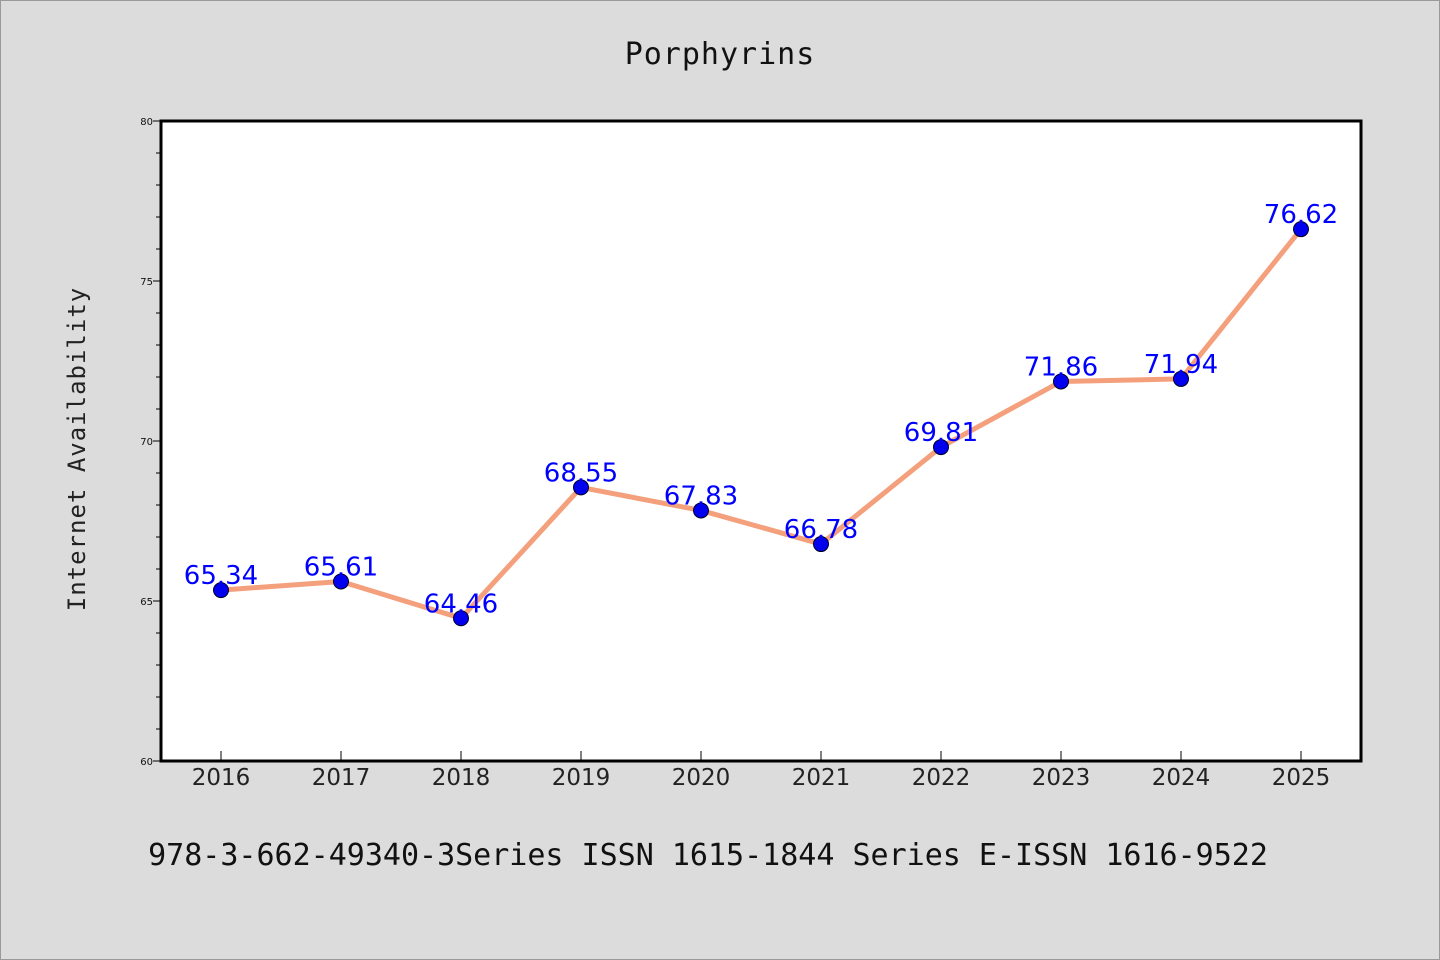 Image resolution: width=1440 pixels, height=960 pixels. I want to click on y-minor-ticks, so click(157, 441).